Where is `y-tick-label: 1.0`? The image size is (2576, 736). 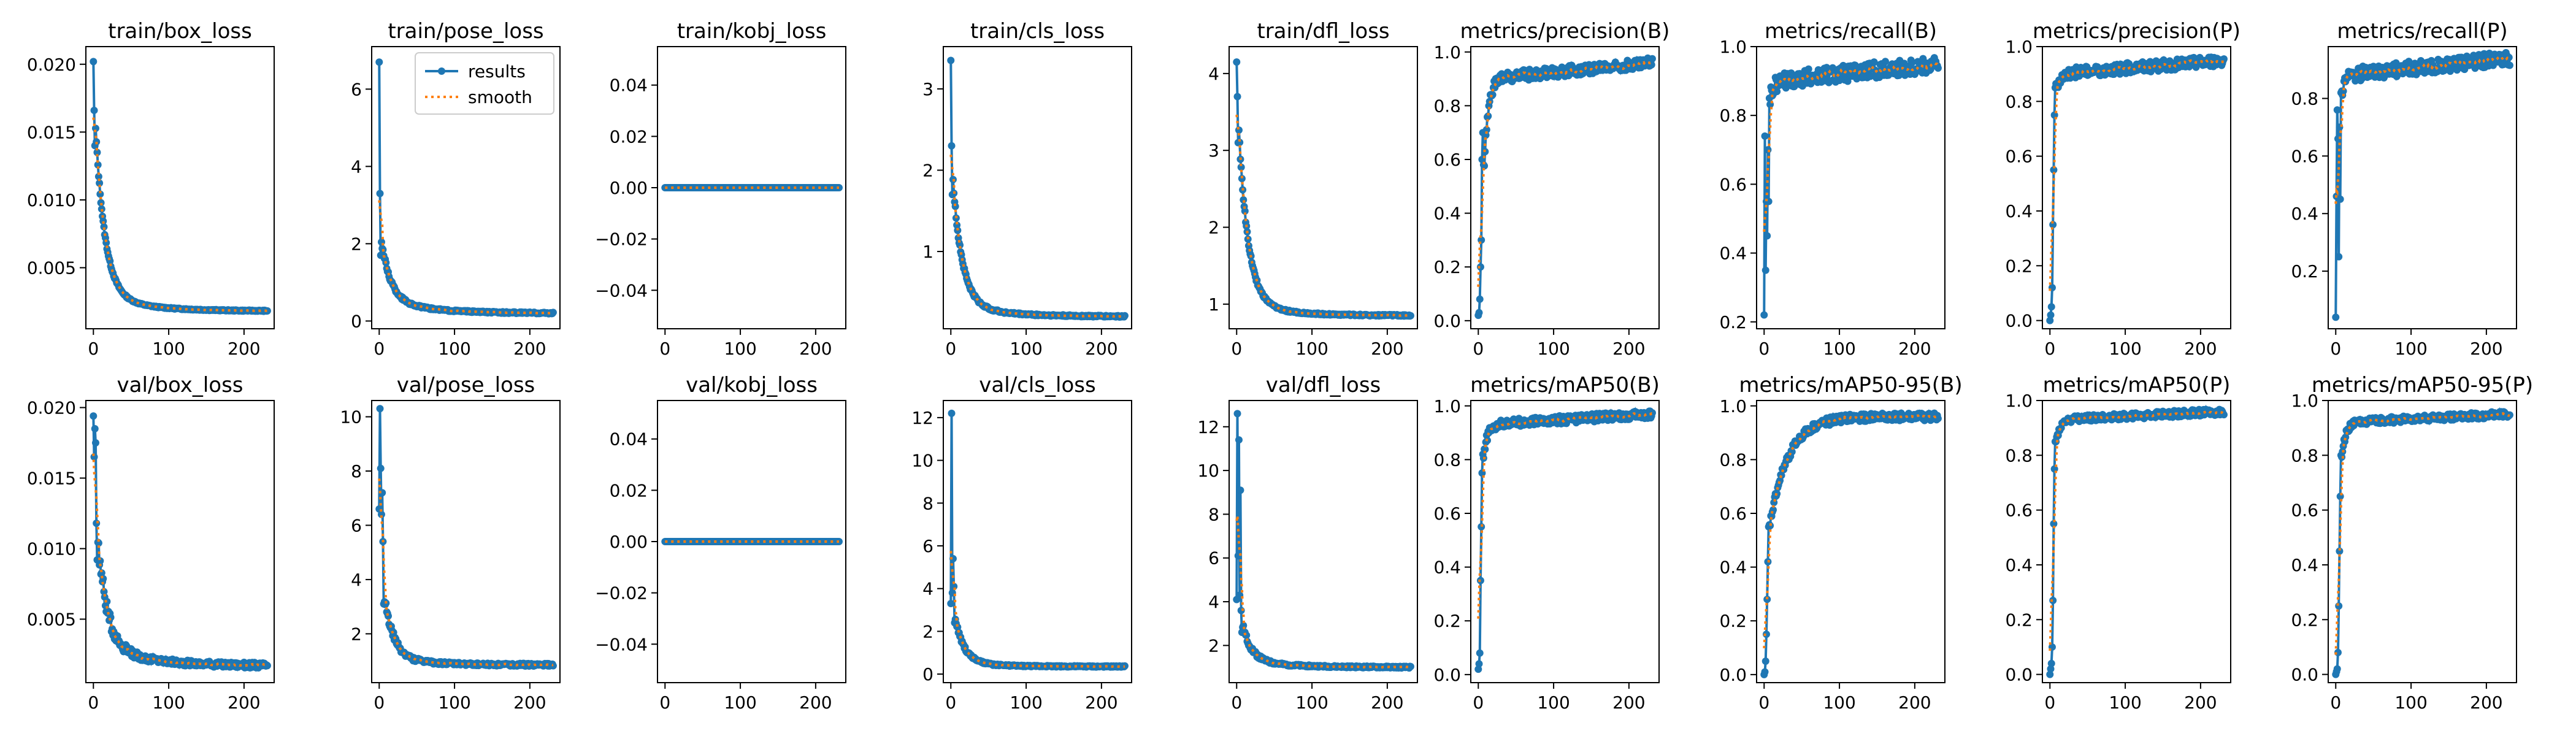
y-tick-label: 1.0 is located at coordinates (1447, 406).